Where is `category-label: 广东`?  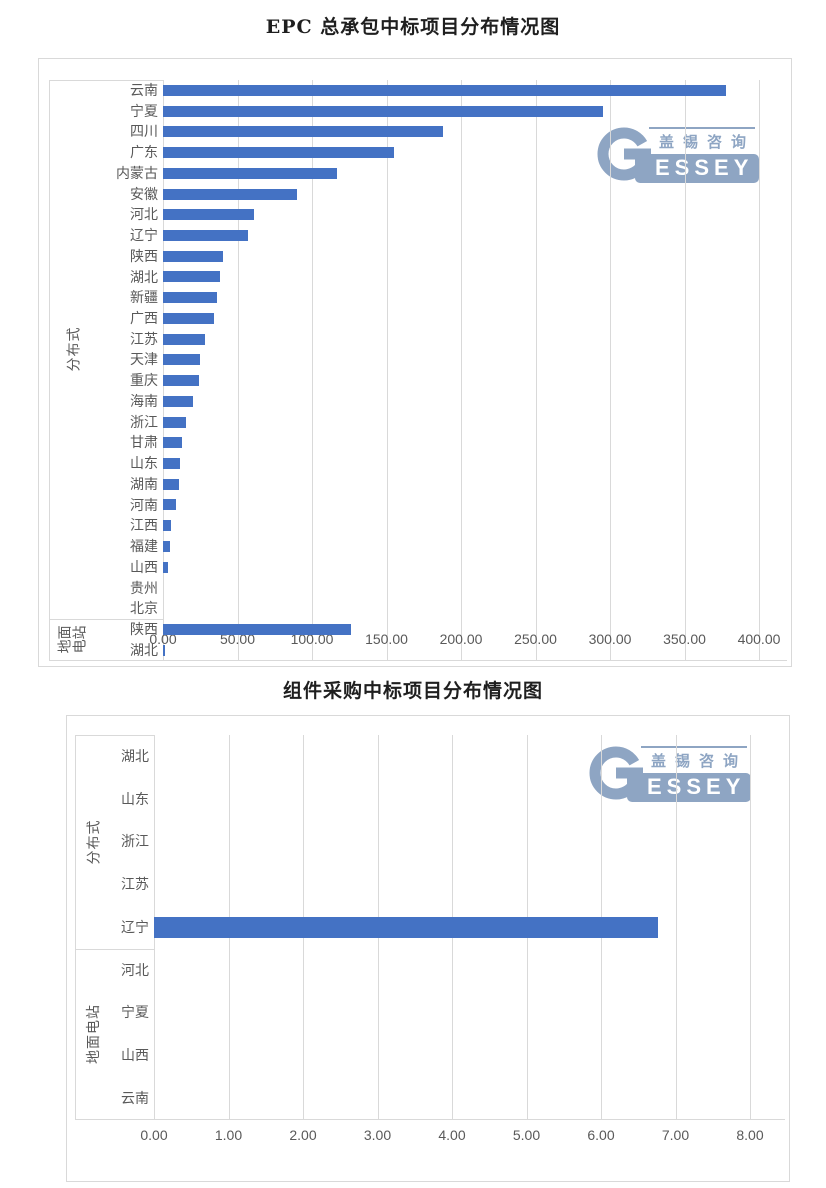 category-label: 广东 is located at coordinates (144, 152).